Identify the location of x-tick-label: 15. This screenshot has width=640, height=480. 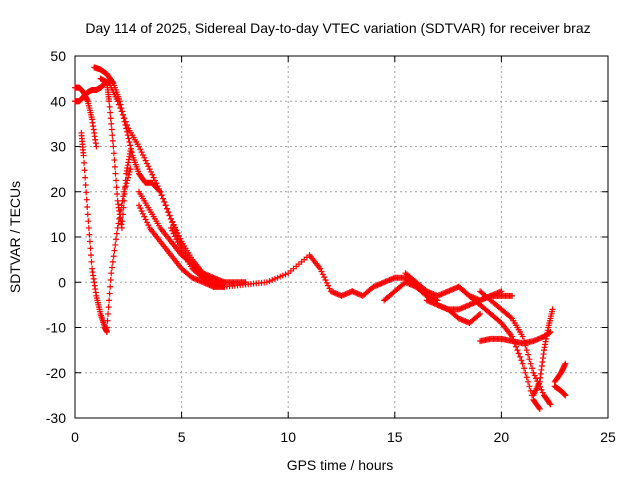
(395, 437).